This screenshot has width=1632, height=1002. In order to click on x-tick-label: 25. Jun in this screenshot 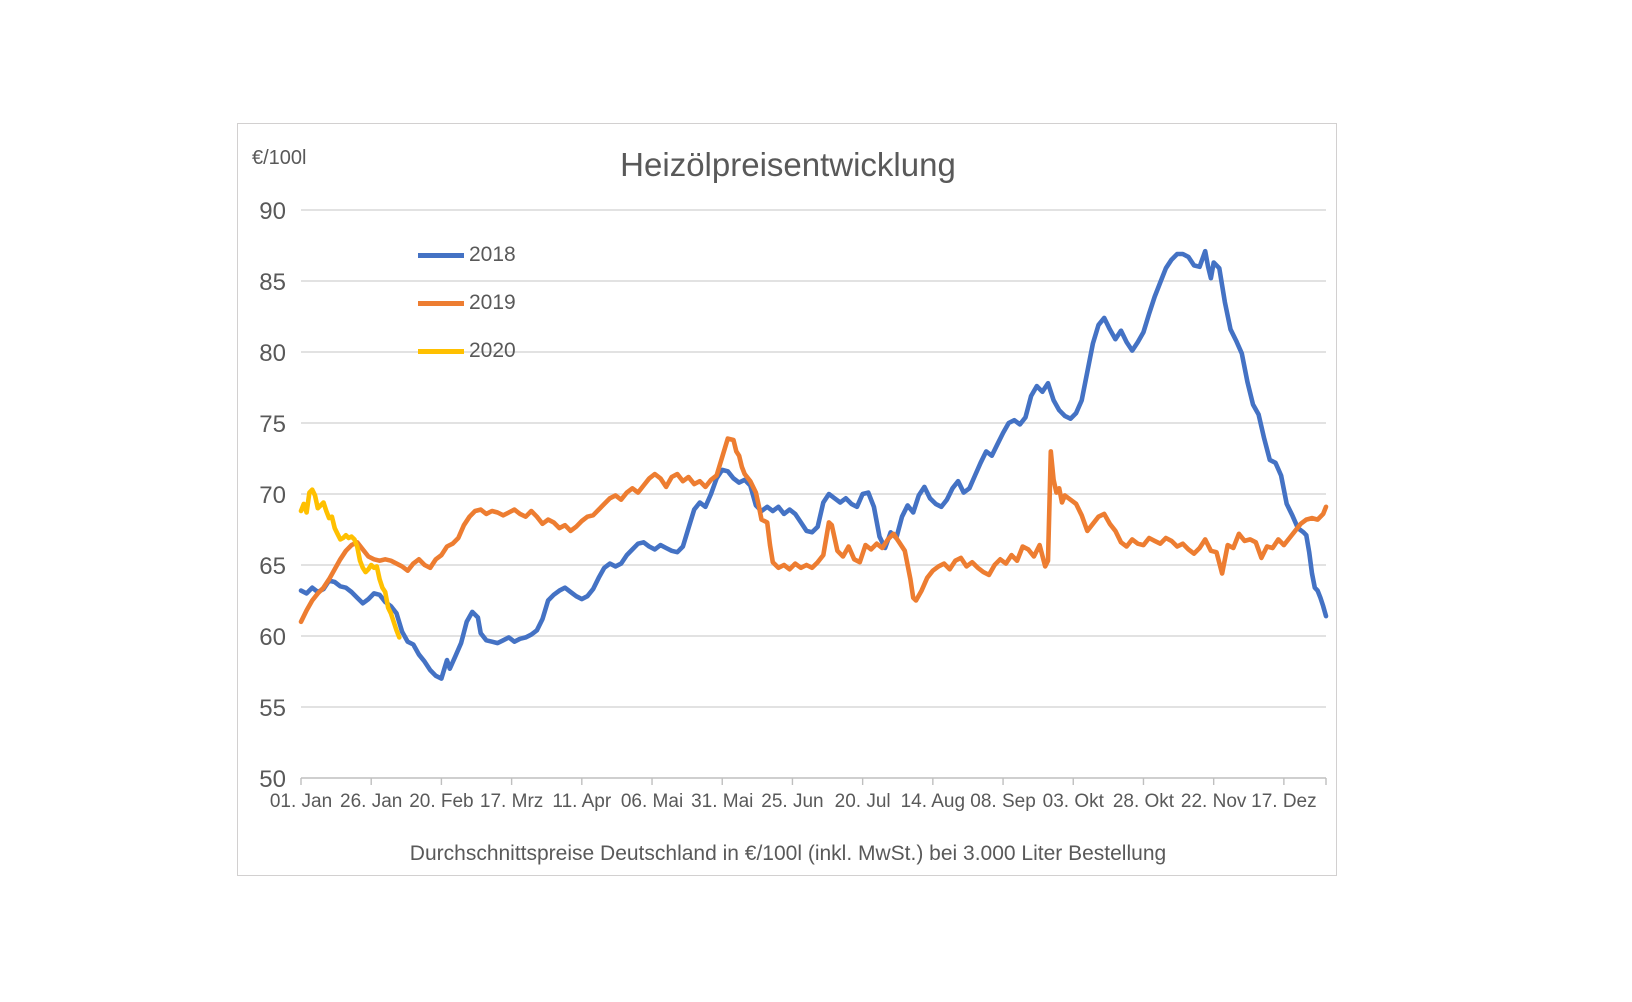, I will do `click(792, 801)`.